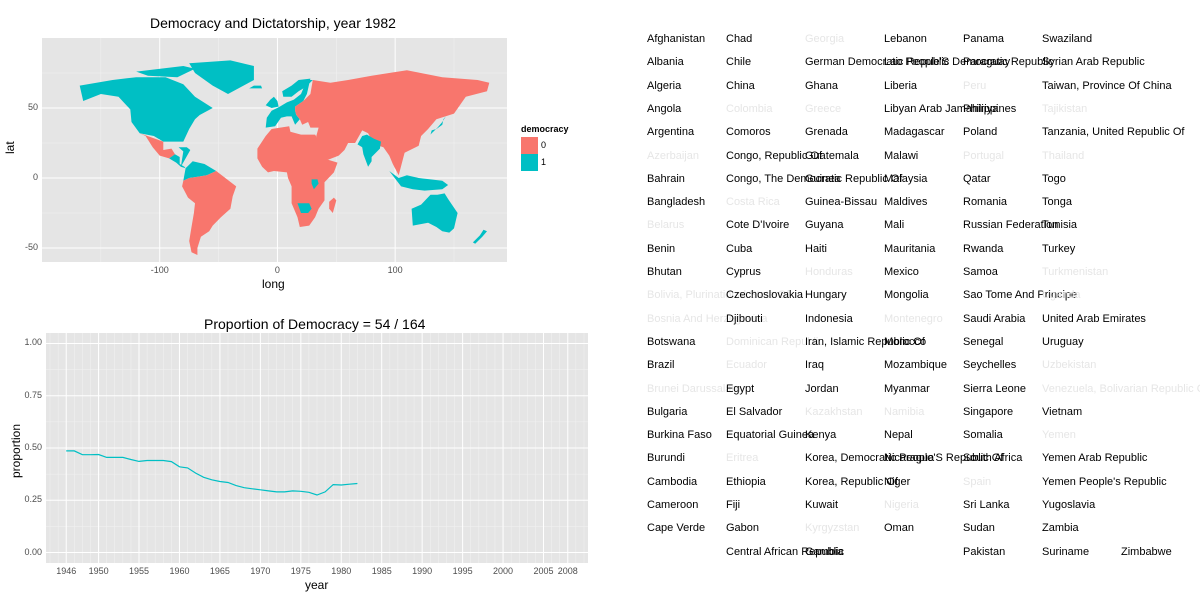 The height and width of the screenshot is (600, 1200). What do you see at coordinates (824, 551) in the screenshot?
I see `country-label: Gambia` at bounding box center [824, 551].